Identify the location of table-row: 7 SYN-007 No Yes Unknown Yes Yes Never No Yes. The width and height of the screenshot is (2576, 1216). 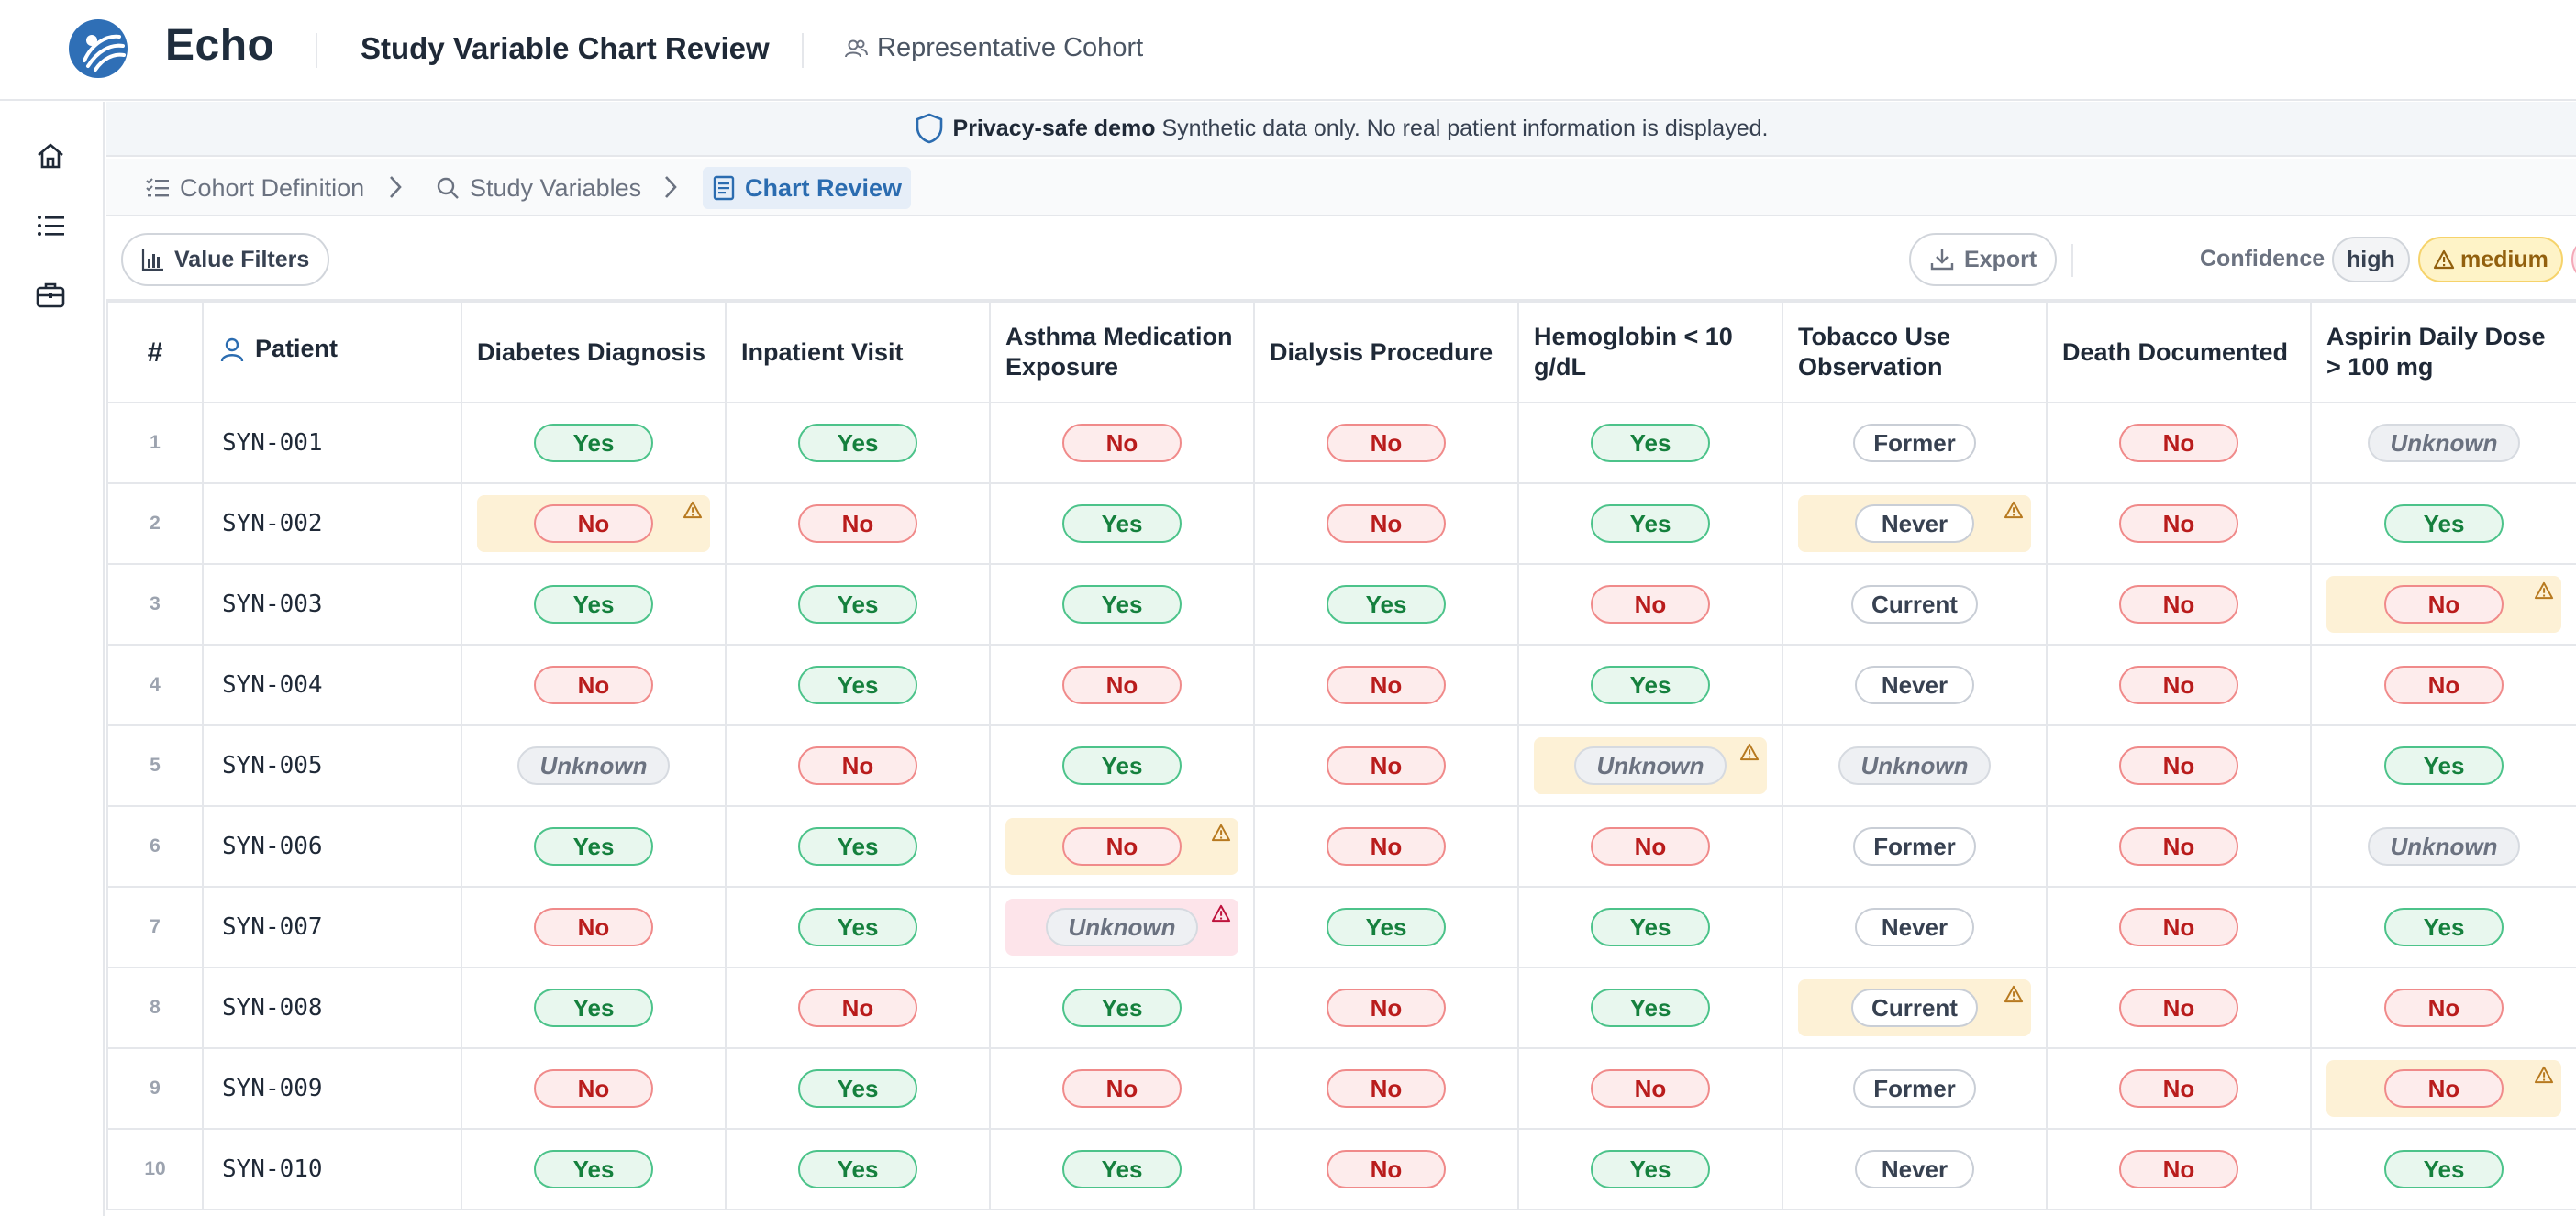
(1341, 927).